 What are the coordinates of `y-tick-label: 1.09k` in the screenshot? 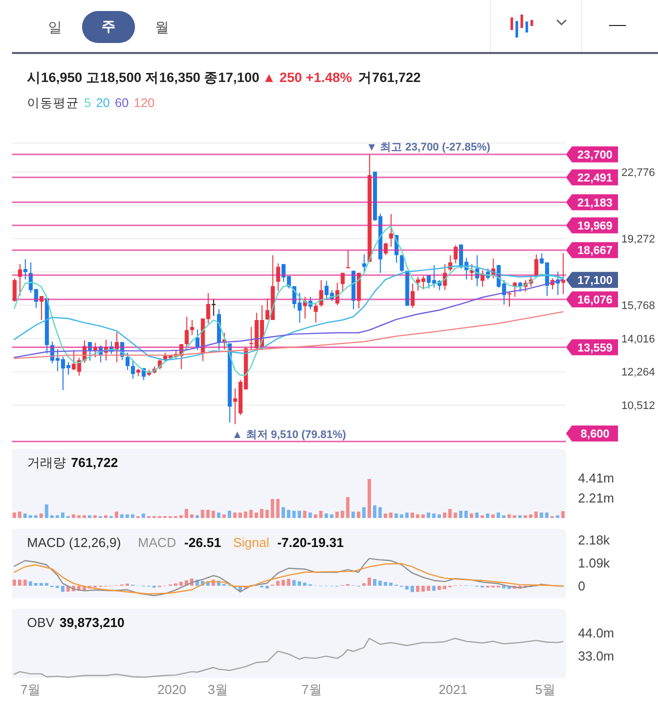 It's located at (594, 562).